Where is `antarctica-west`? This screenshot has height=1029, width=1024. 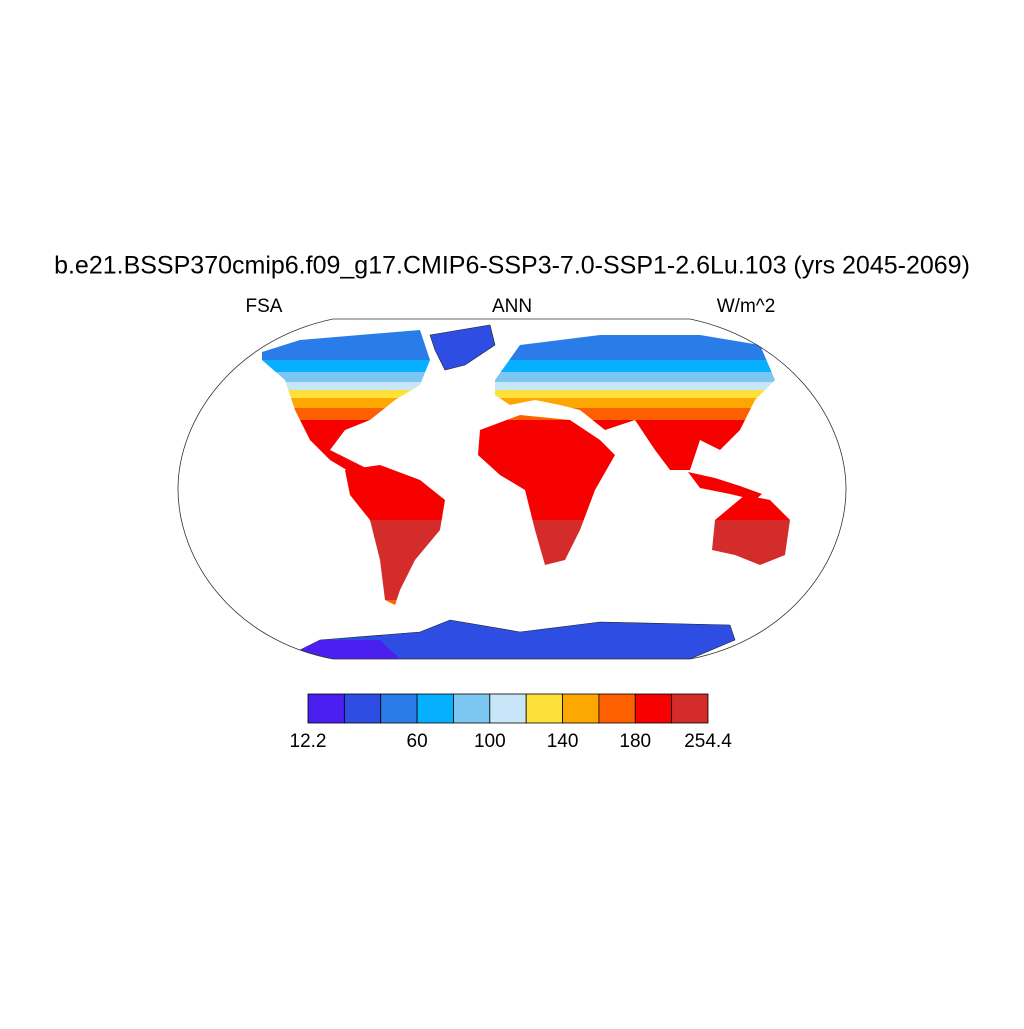
antarctica-west is located at coordinates (350, 649).